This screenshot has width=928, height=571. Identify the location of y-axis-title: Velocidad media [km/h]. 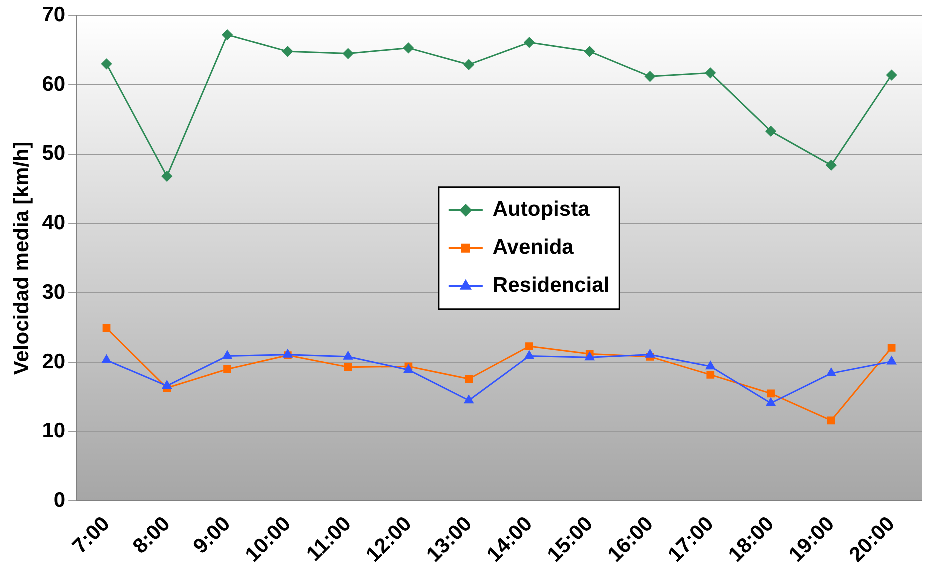
(22, 259).